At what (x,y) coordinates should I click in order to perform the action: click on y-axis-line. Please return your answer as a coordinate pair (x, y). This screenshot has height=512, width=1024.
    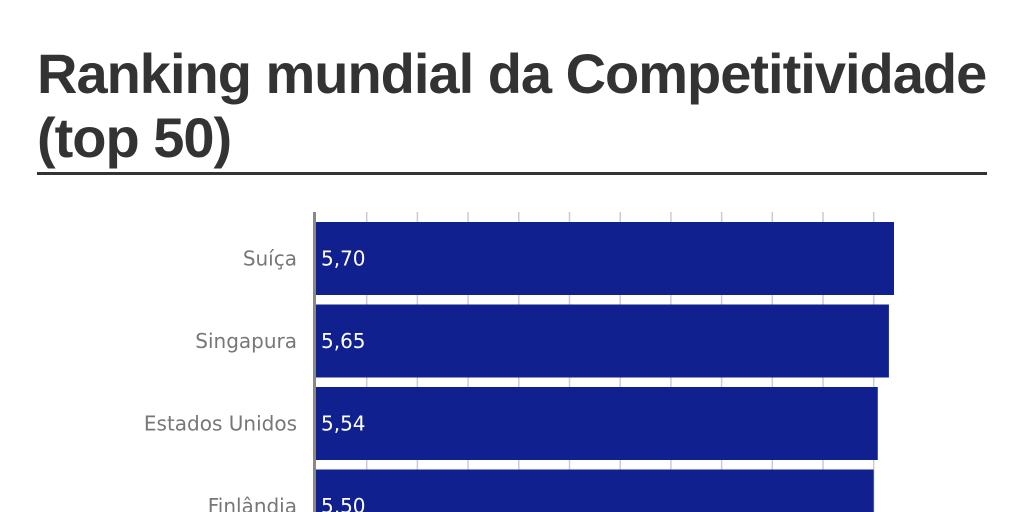
    Looking at the image, I should click on (314, 362).